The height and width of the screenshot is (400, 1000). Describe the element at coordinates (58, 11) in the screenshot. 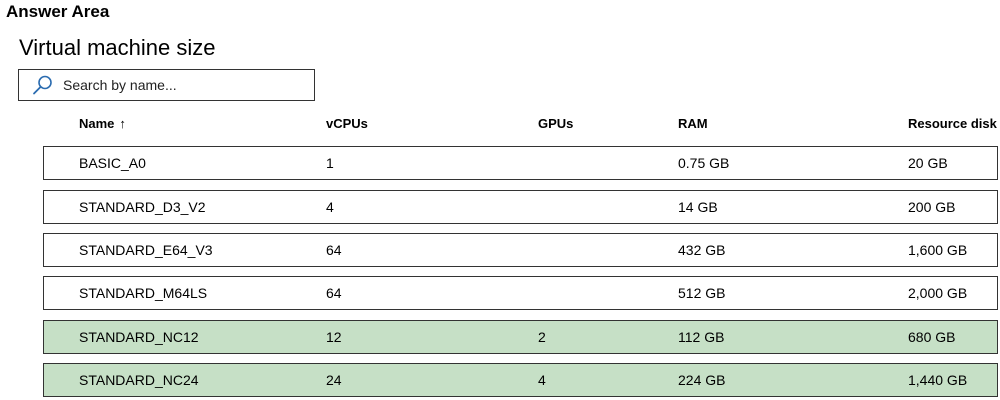

I see `answer-area-label: Answer Area` at that location.